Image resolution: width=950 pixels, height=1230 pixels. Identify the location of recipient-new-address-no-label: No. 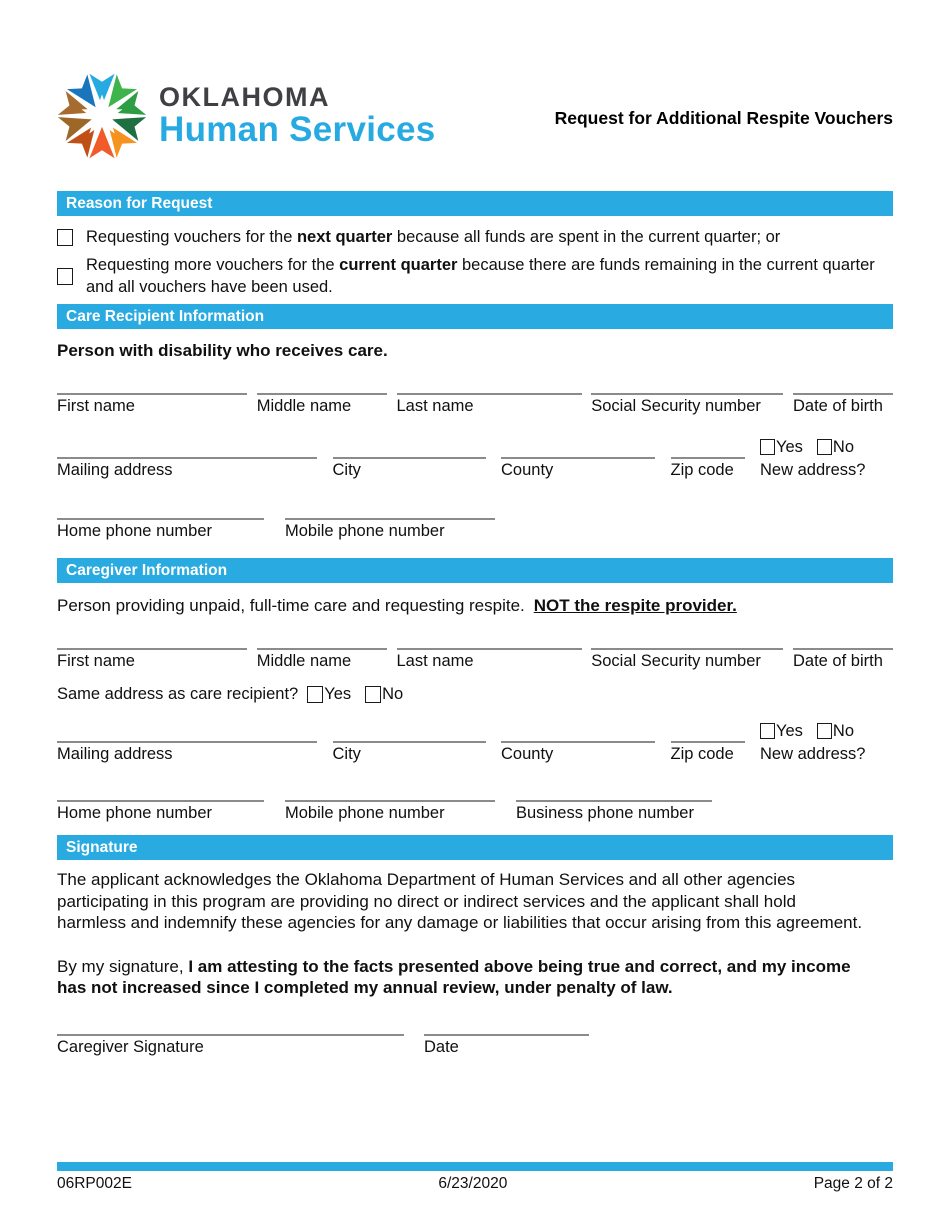
(843, 446).